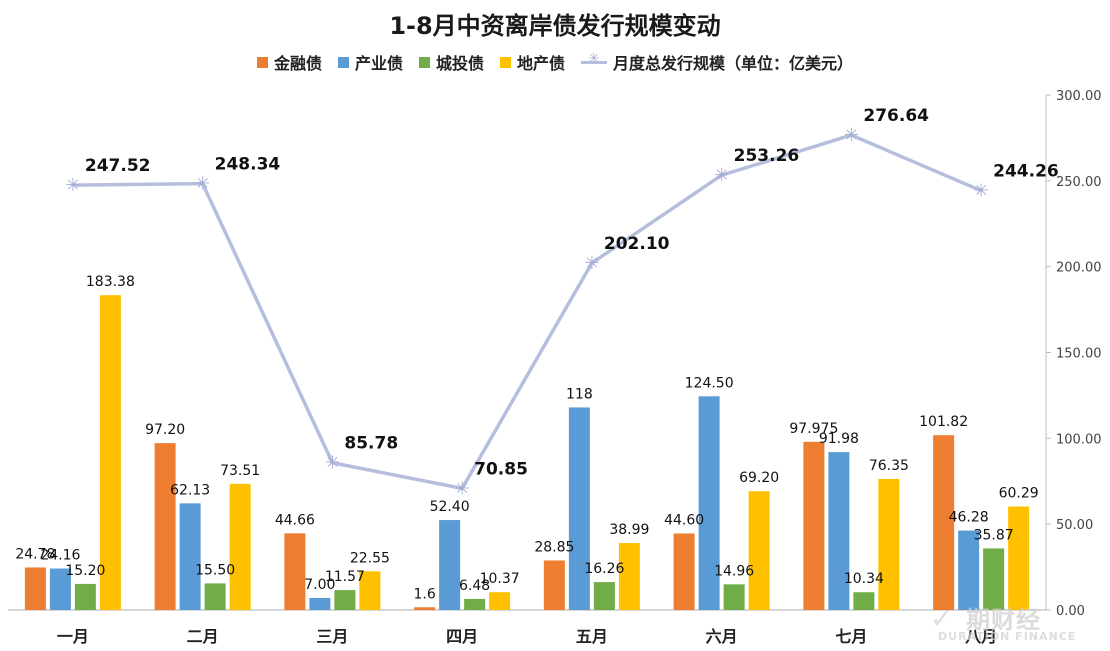 The height and width of the screenshot is (651, 1110). Describe the element at coordinates (637, 244) in the screenshot. I see `total-data-label: 202.10` at that location.